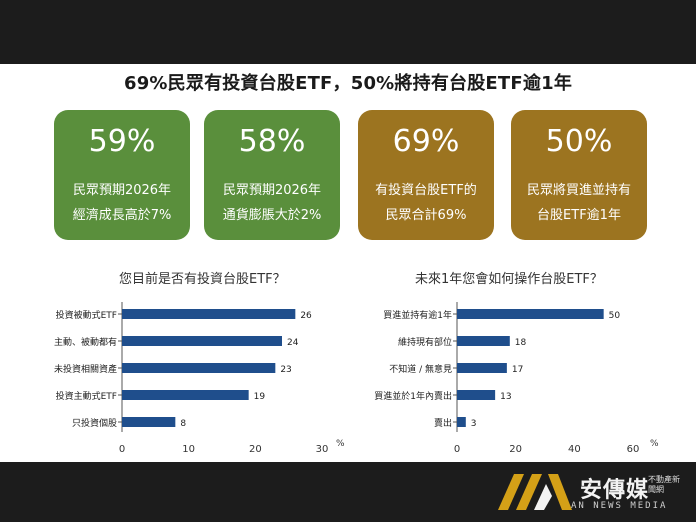  I want to click on chart-title-left: 您目前是否有投資台股ETF？, so click(202, 279).